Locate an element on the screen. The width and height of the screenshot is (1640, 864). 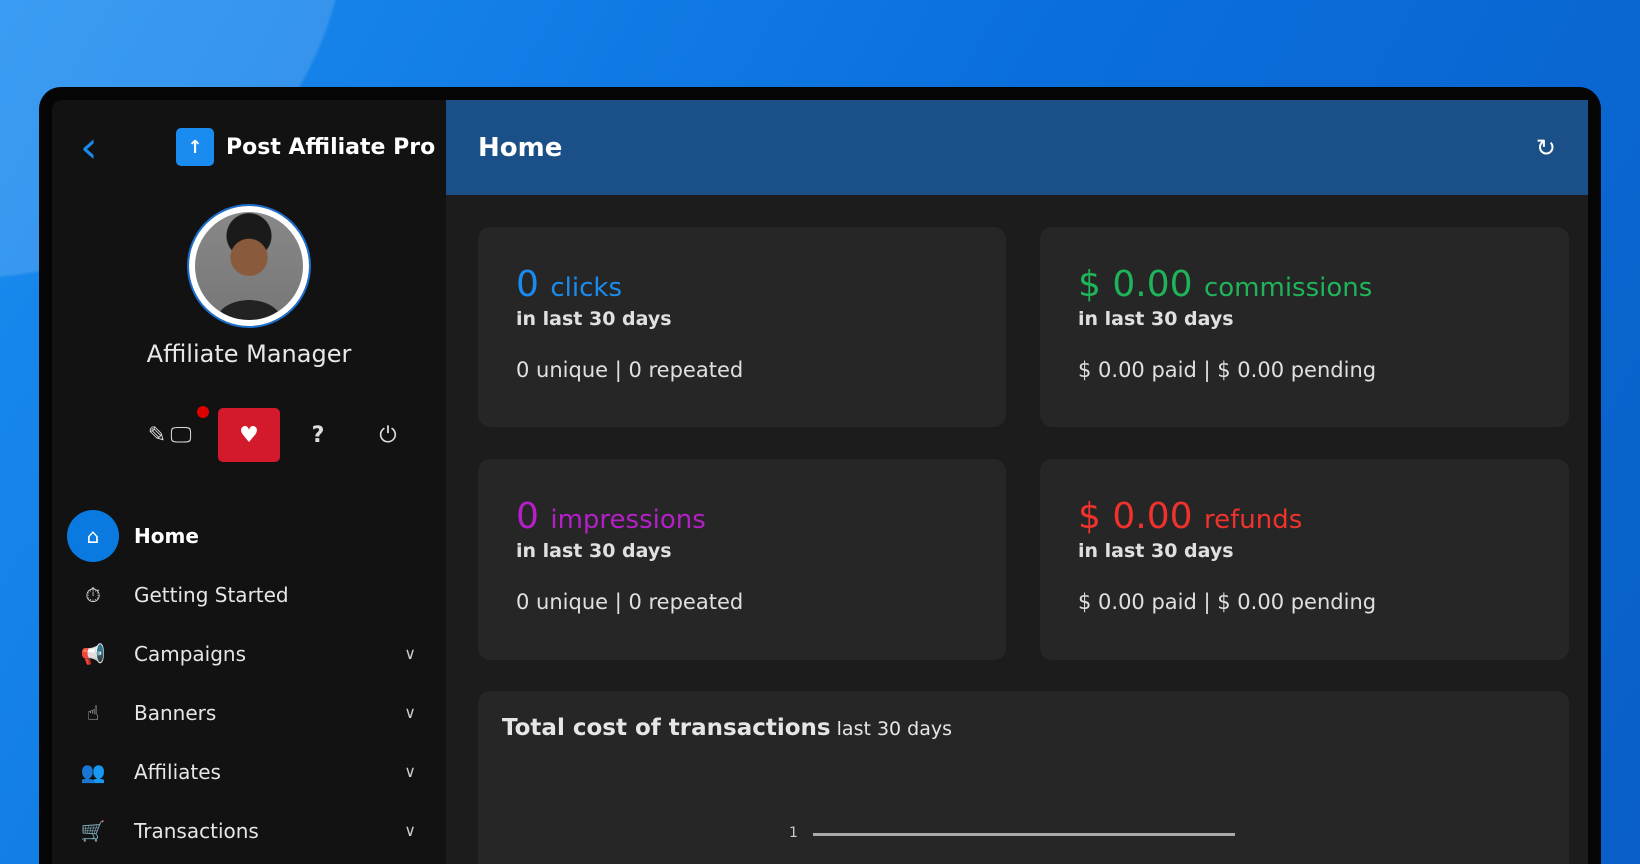
brand: ↑ Post Affiliate Pro is located at coordinates (305, 147).